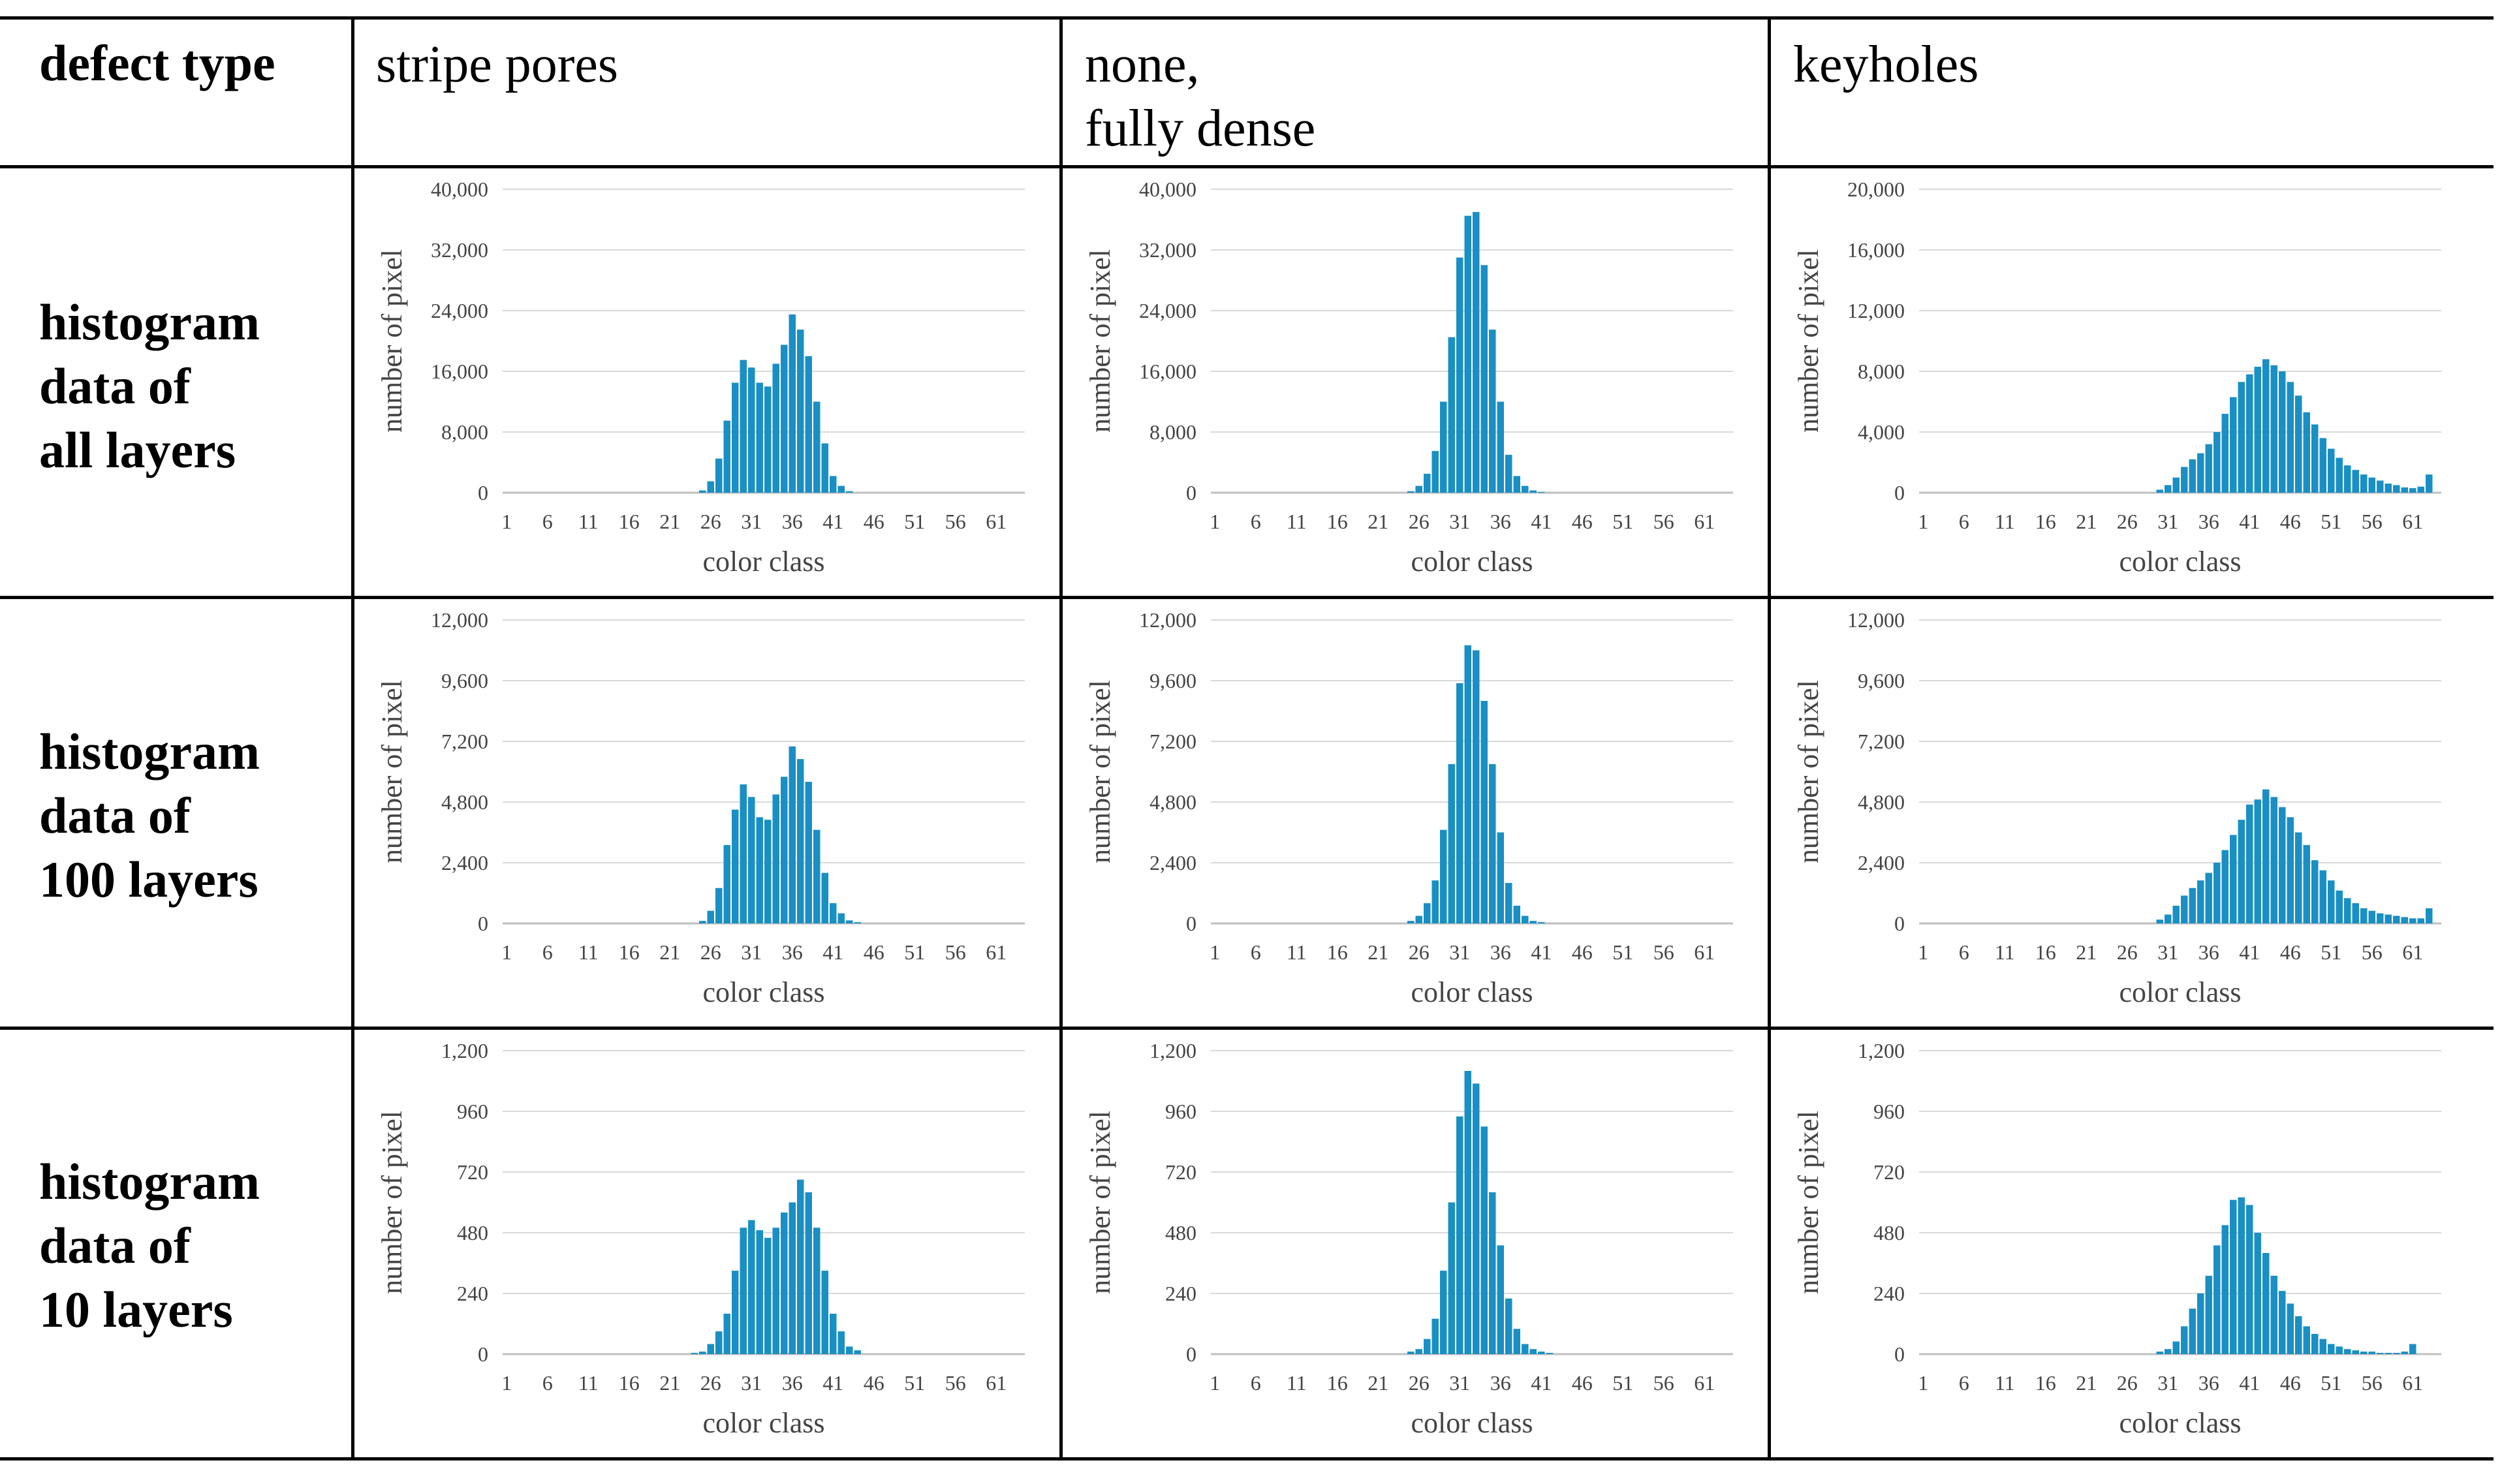  I want to click on y-tick-label: 720, so click(1889, 1172).